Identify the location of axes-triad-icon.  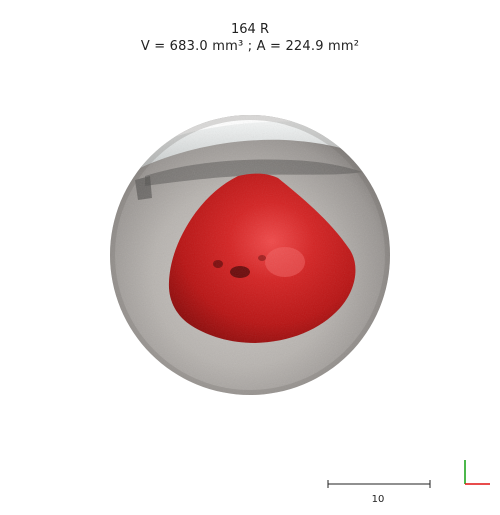
(477, 472).